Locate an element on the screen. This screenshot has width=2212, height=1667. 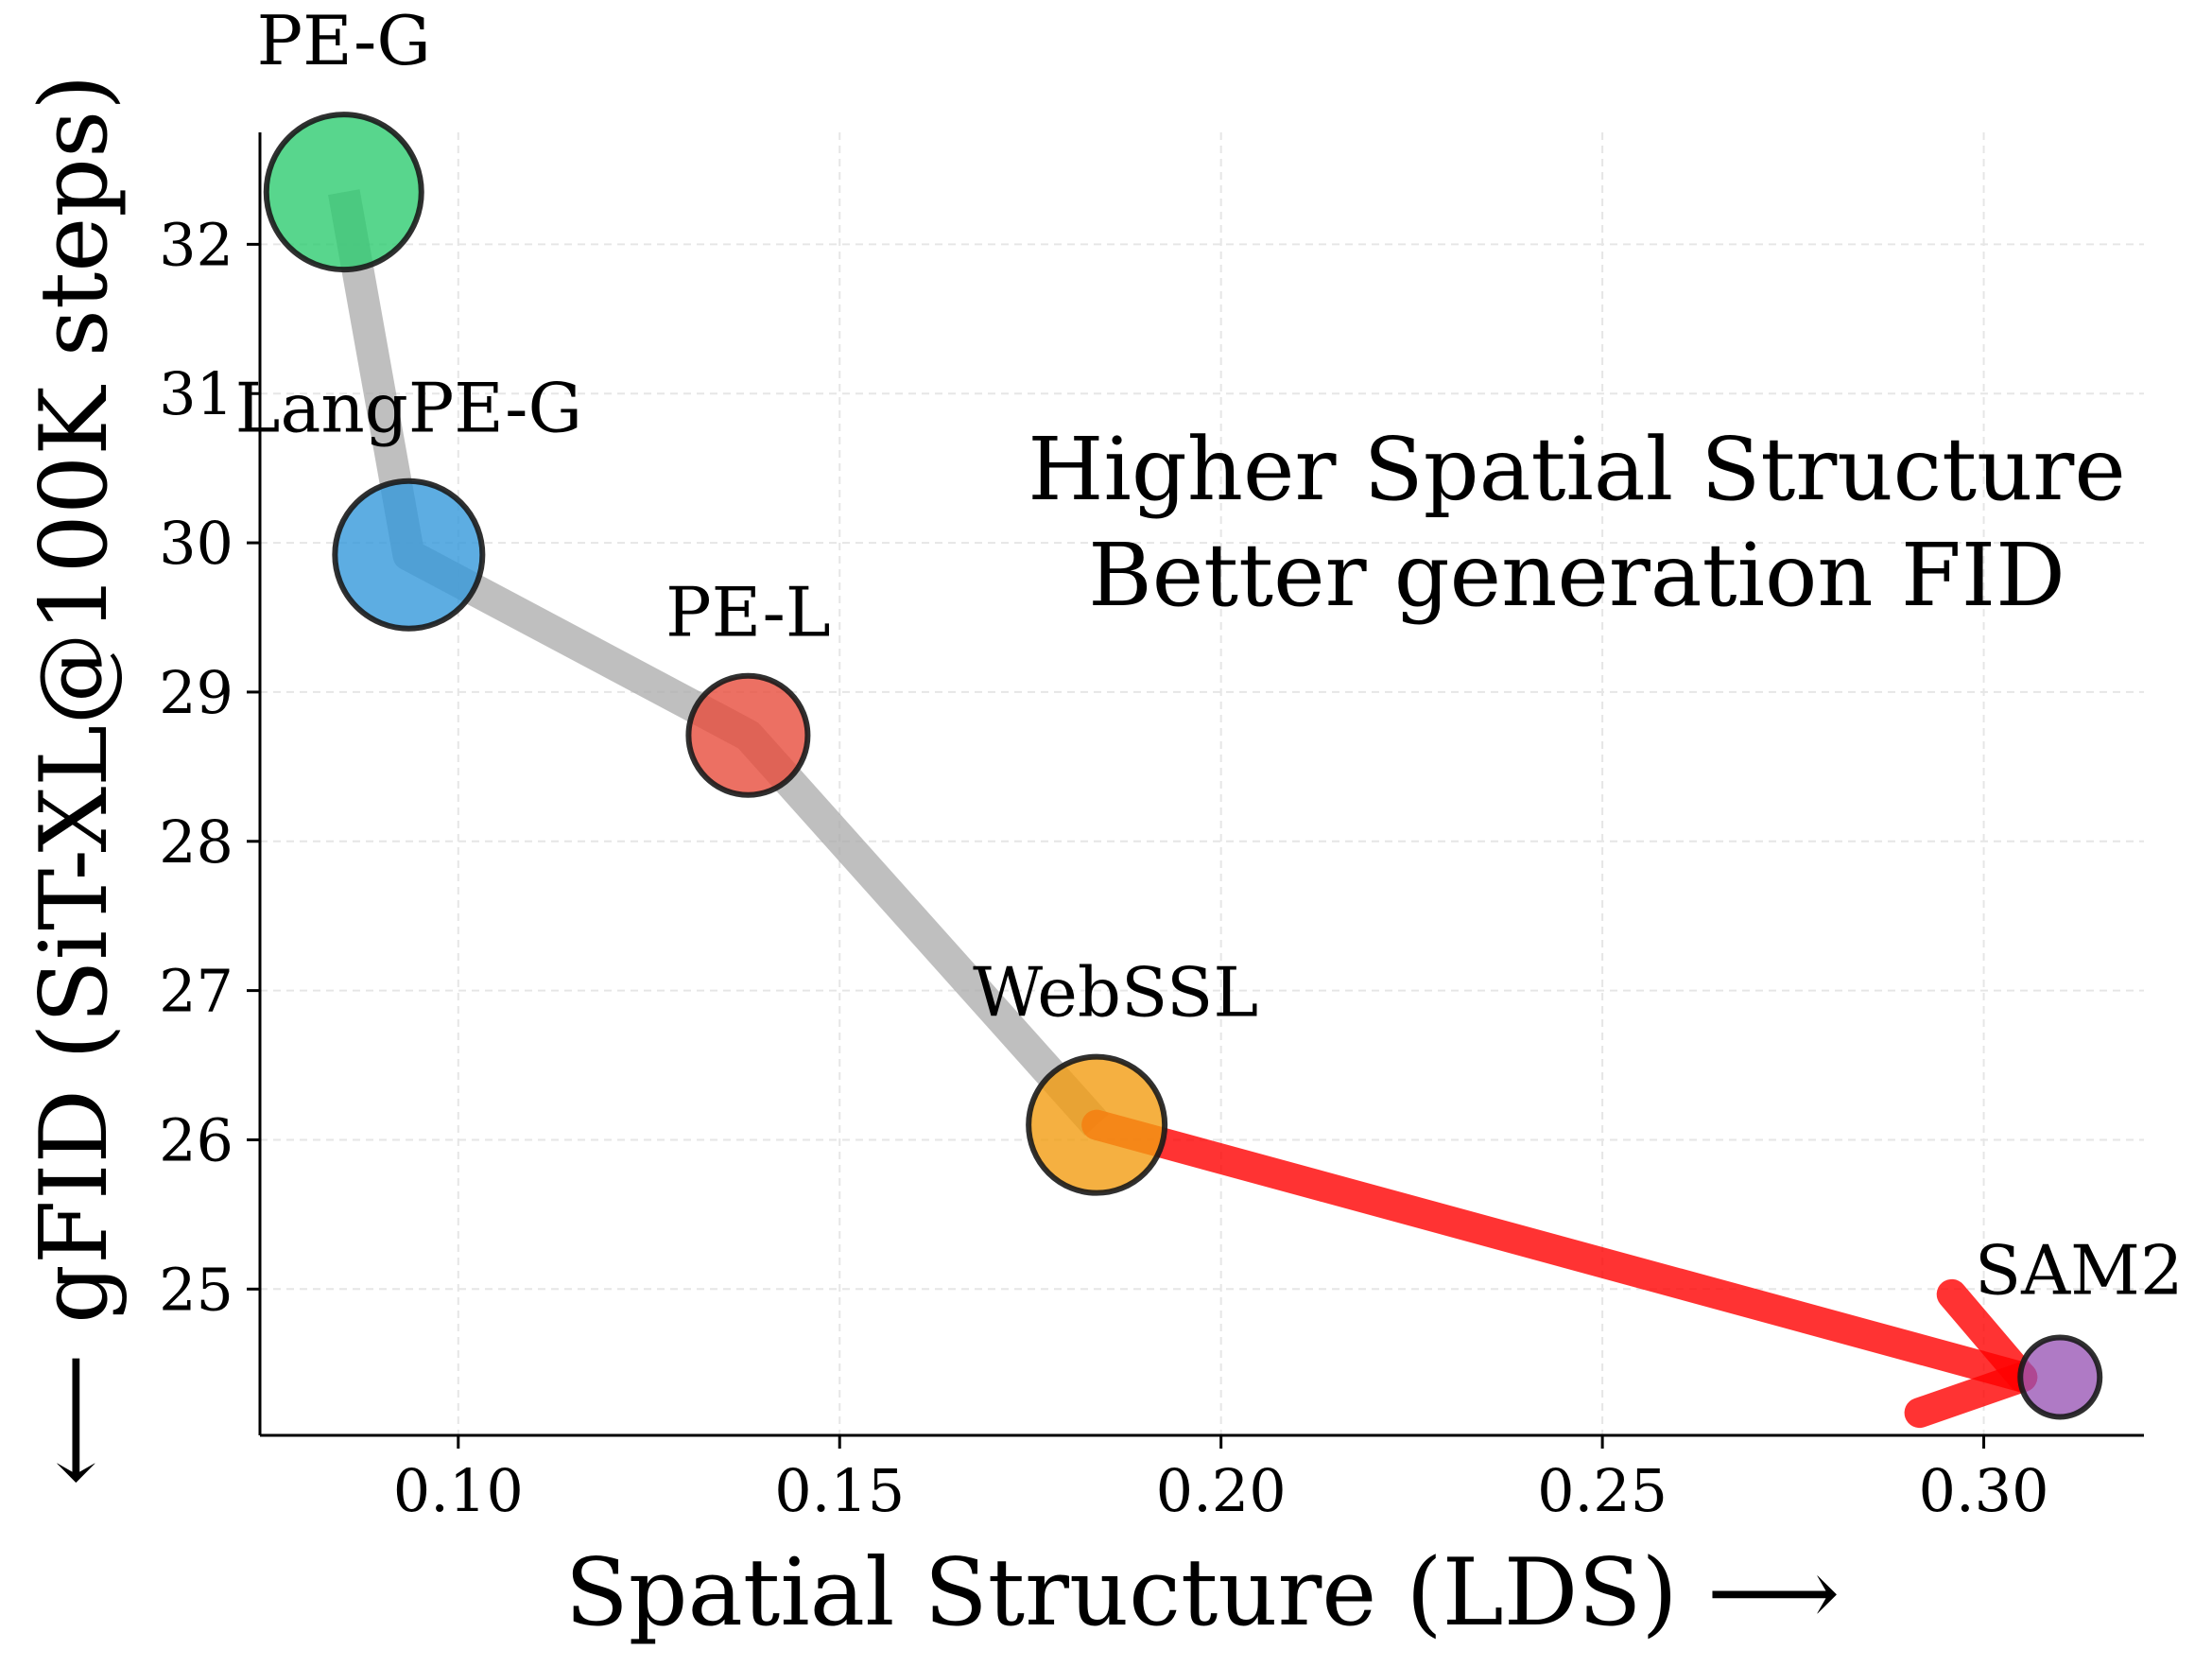
point-label: SAM2 is located at coordinates (2079, 1270).